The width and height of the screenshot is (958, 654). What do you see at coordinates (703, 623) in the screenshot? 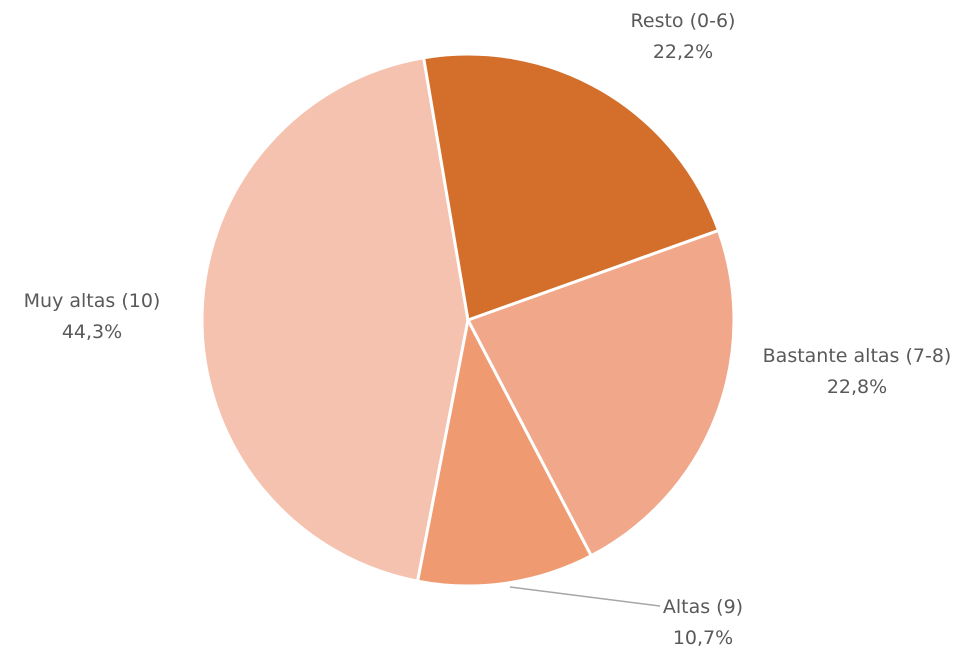
I see `data-label: Altas (9) 10,7%` at bounding box center [703, 623].